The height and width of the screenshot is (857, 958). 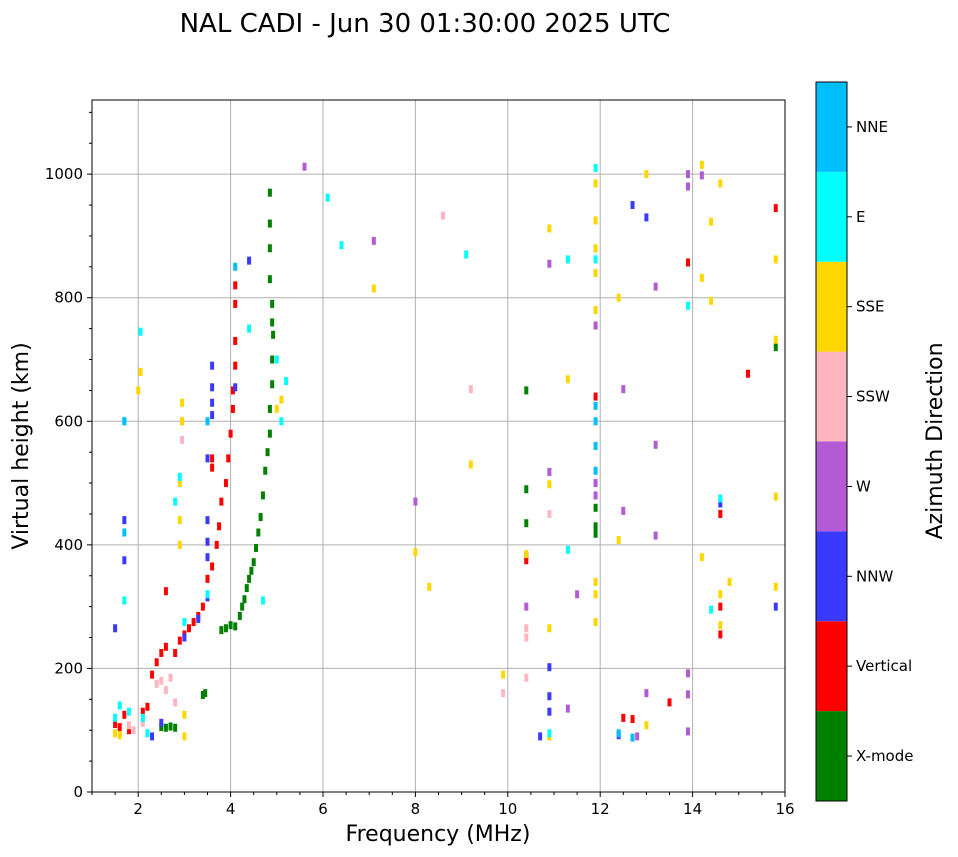 I want to click on x-tick-label: 10, so click(x=507, y=809).